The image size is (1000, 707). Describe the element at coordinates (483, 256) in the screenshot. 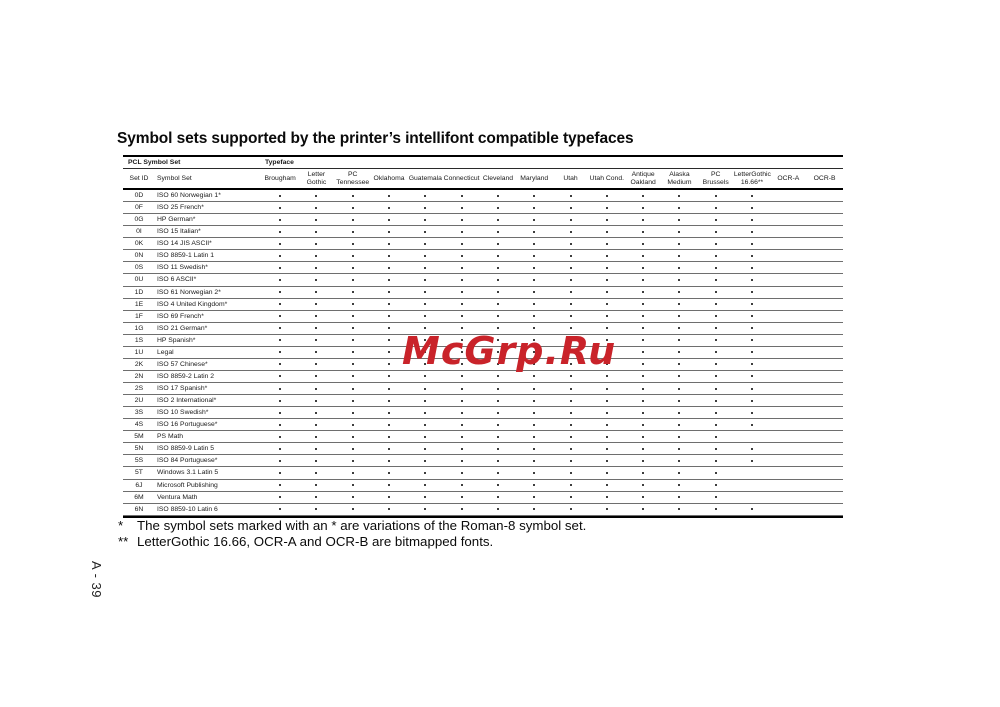

I see `table-row: 0N ISO 8859-1 Latin 1` at that location.